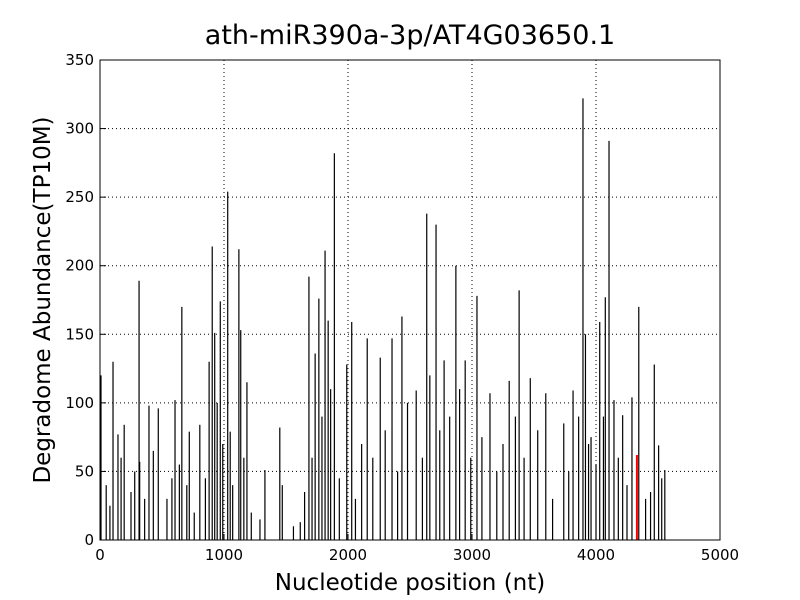 The height and width of the screenshot is (600, 800). I want to click on x-tick-label: 2000, so click(348, 555).